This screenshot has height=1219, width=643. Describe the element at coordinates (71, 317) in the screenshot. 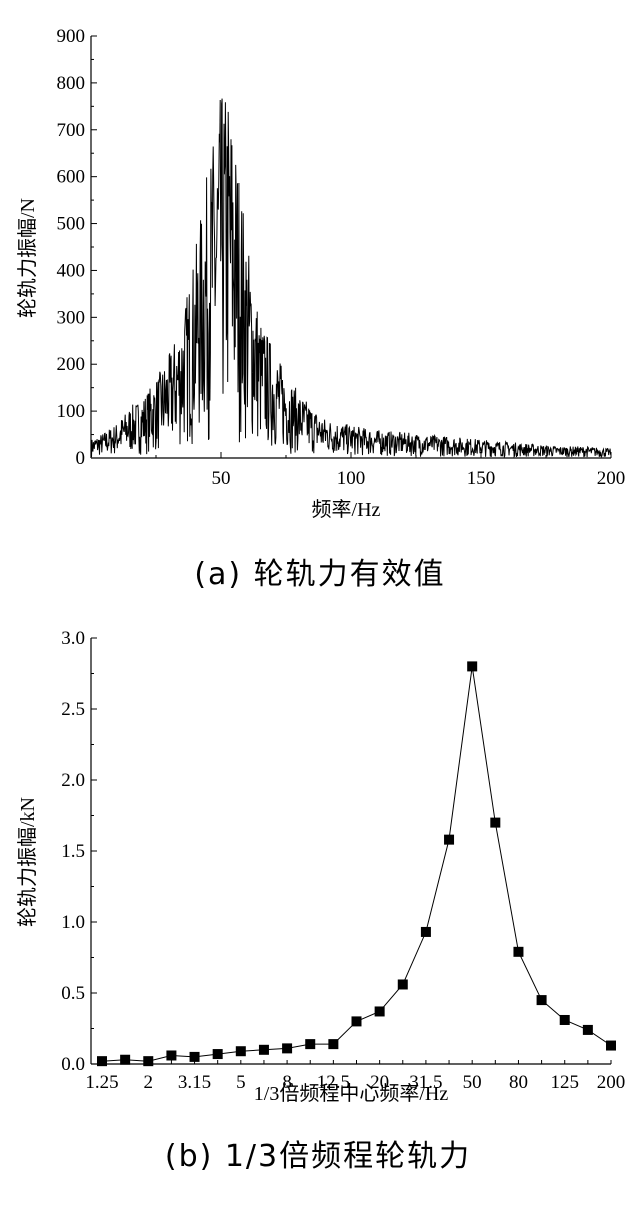

I see `chart-a-y-tick-label: 300` at that location.